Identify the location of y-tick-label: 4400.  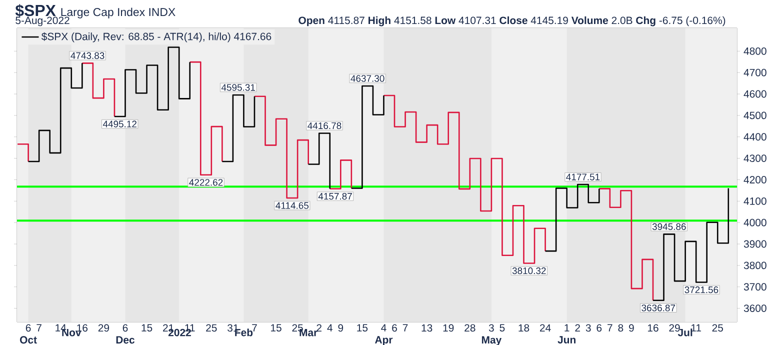
(755, 137).